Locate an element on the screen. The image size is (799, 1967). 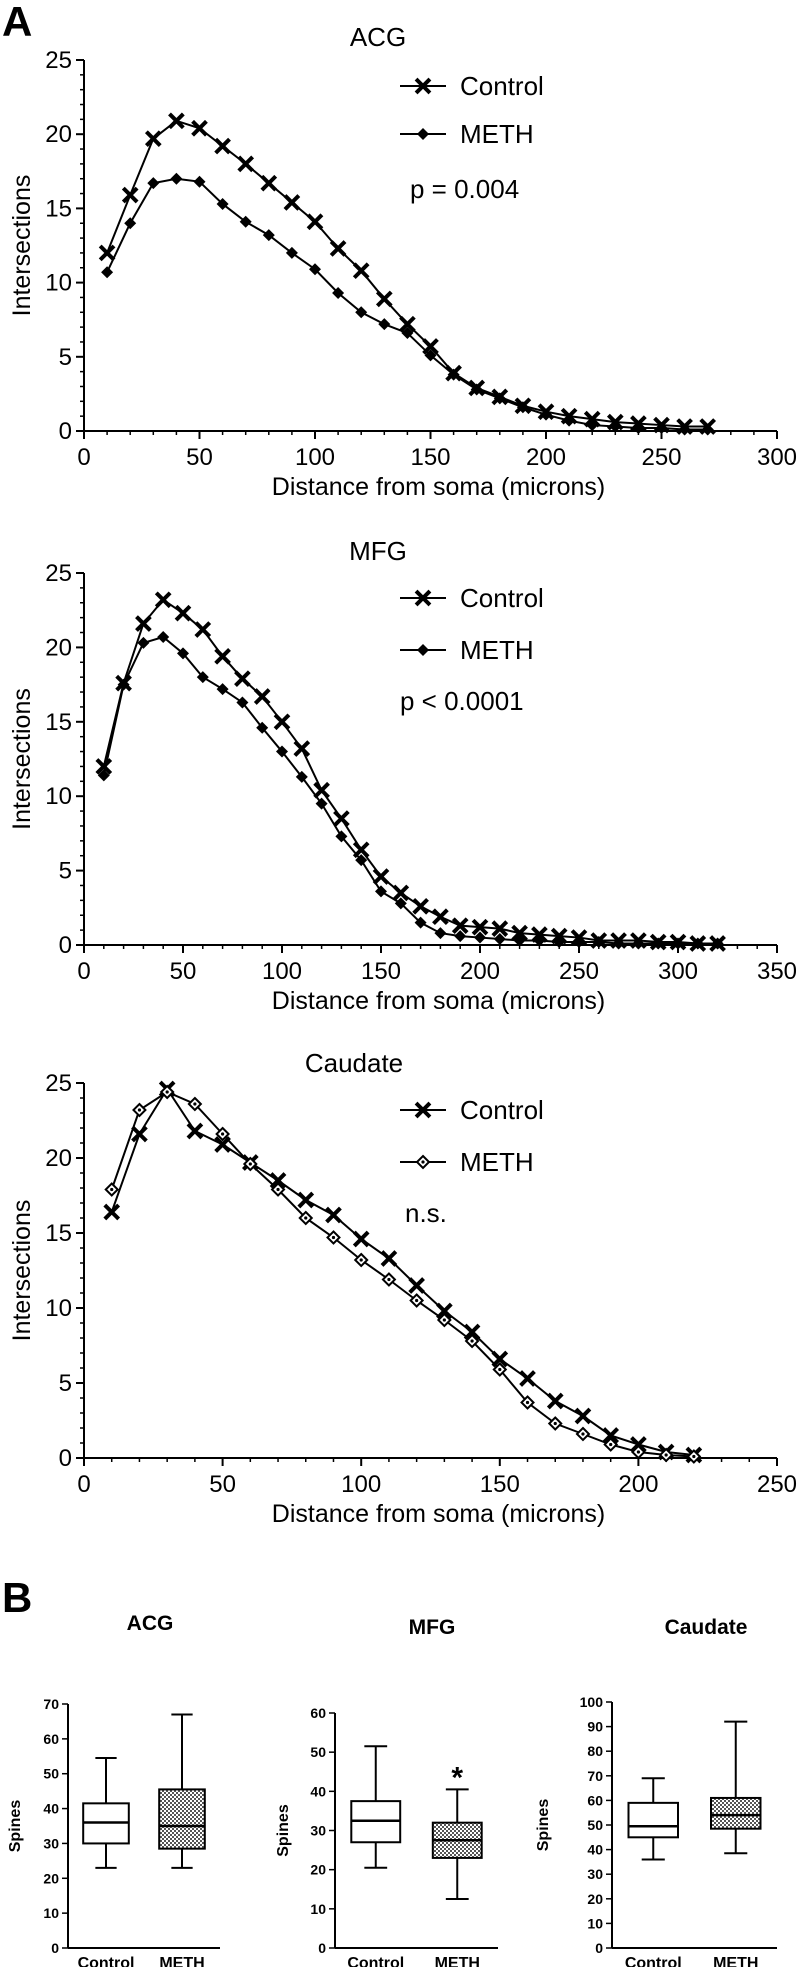
x-tick-label: 50 is located at coordinates (199, 457).